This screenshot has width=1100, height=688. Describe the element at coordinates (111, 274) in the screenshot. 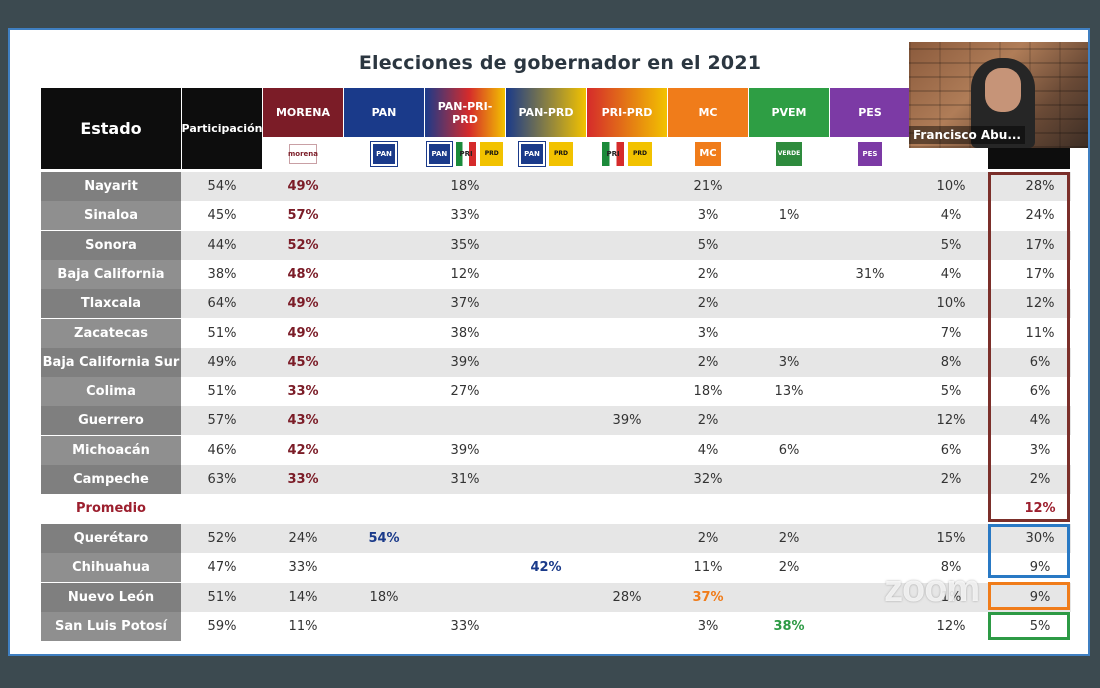

I see `state-name: Baja California` at that location.